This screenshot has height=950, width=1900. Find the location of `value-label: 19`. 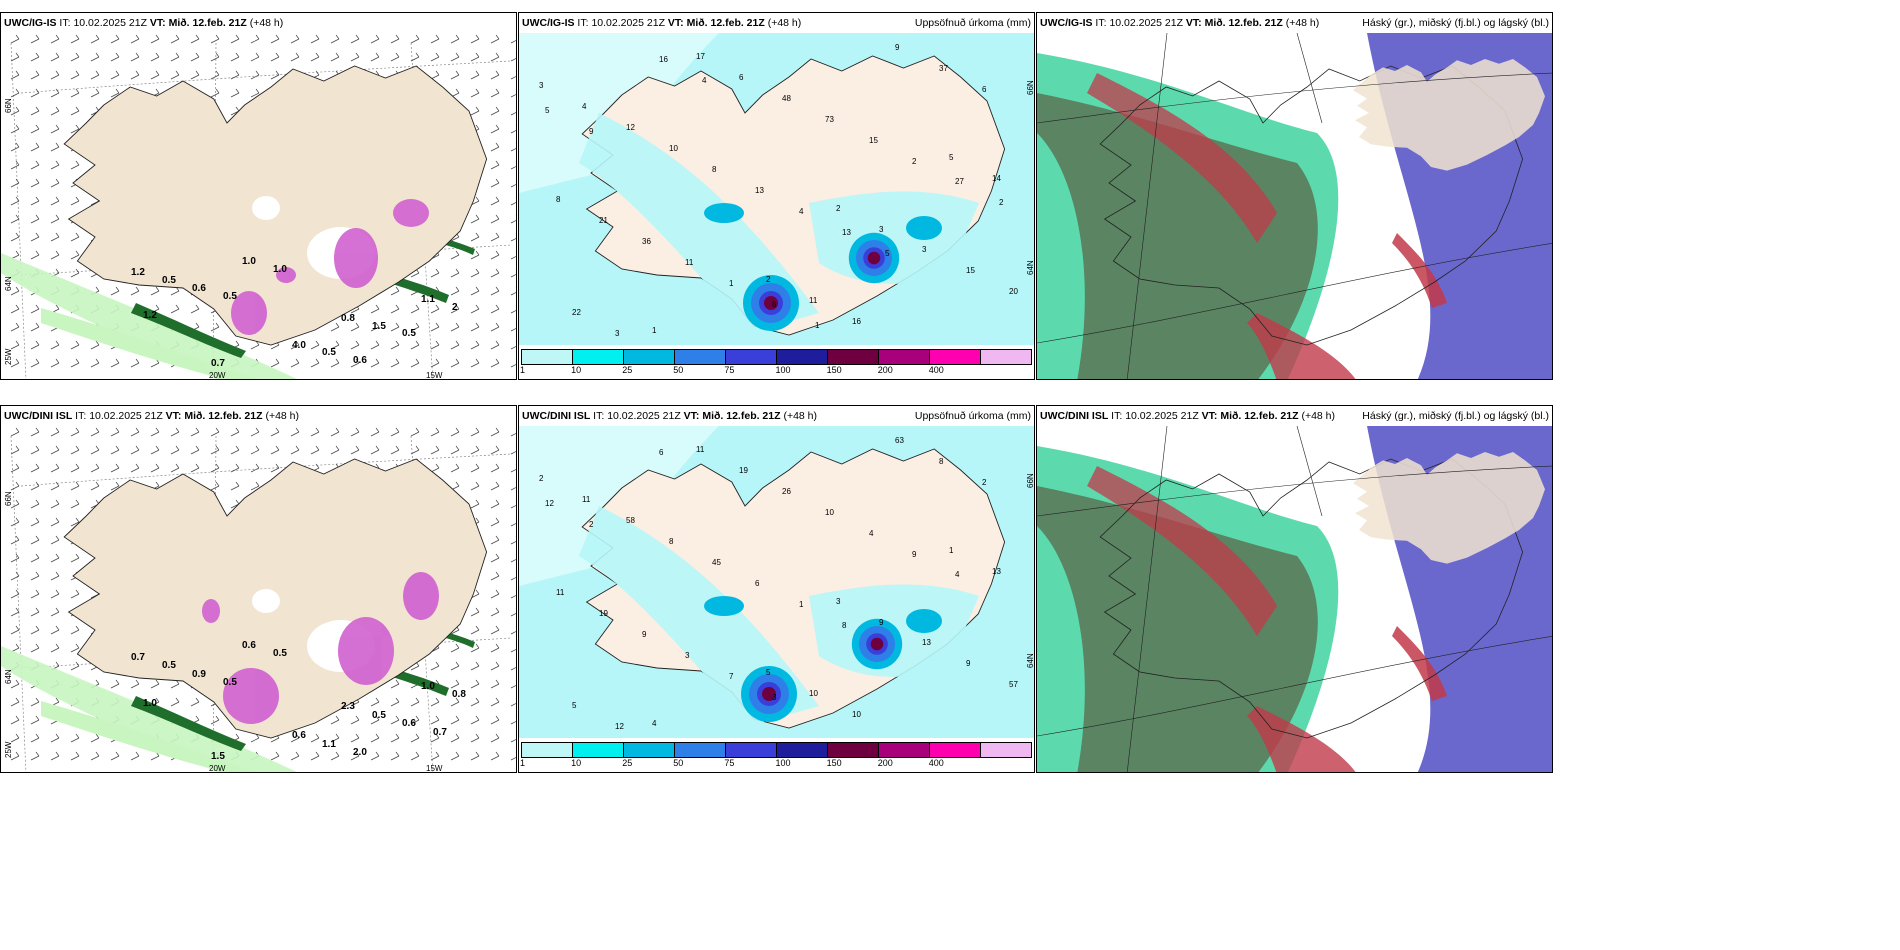

value-label: 19 is located at coordinates (603, 613).